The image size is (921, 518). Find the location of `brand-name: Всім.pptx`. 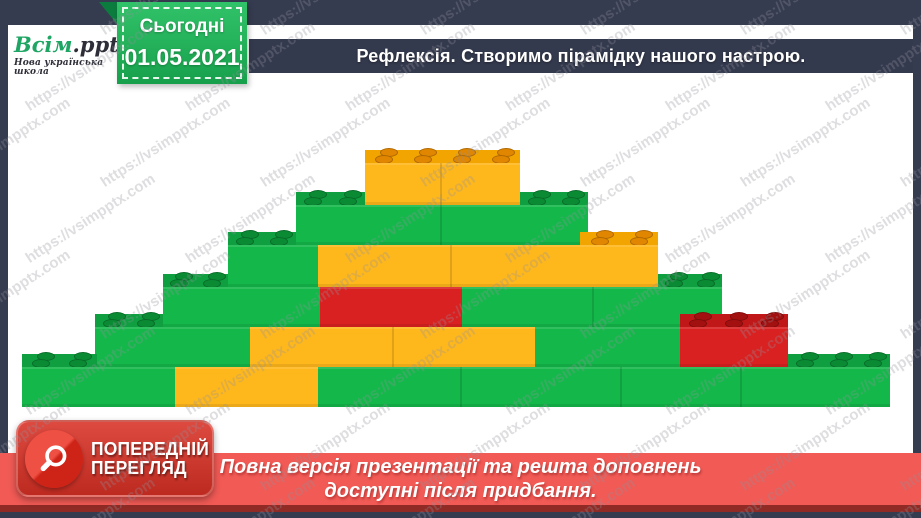

brand-name: Всім.pptx is located at coordinates (74, 44).